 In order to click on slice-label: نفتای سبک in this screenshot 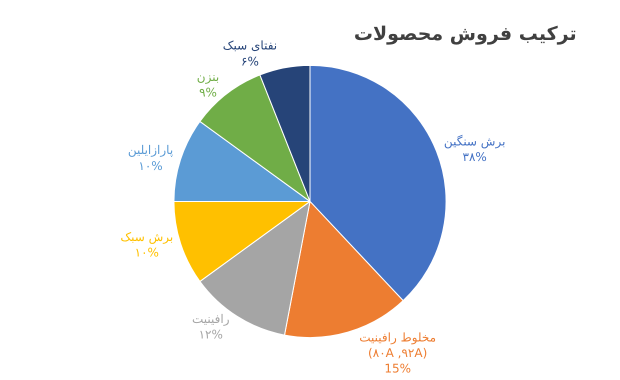, I will do `click(250, 45)`.